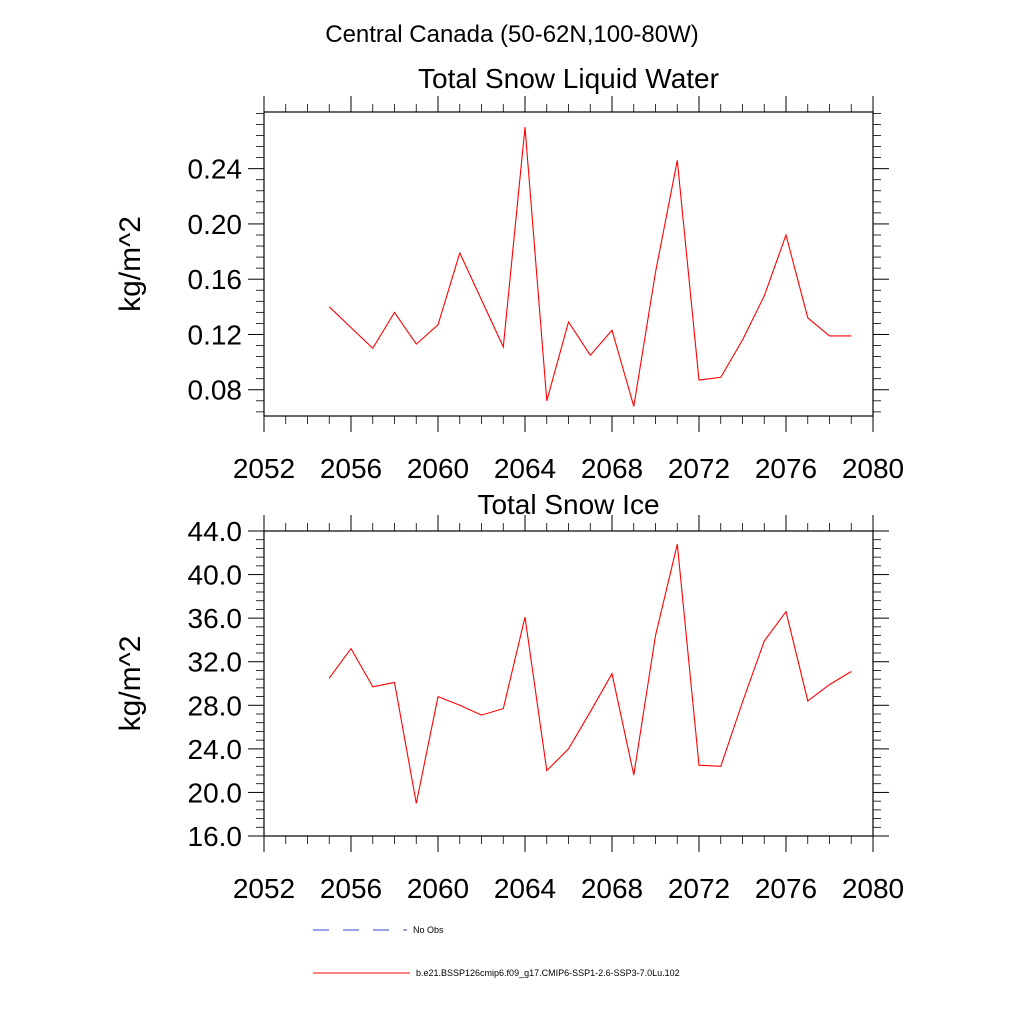  I want to click on y-tick-label: 36.0, so click(215, 618).